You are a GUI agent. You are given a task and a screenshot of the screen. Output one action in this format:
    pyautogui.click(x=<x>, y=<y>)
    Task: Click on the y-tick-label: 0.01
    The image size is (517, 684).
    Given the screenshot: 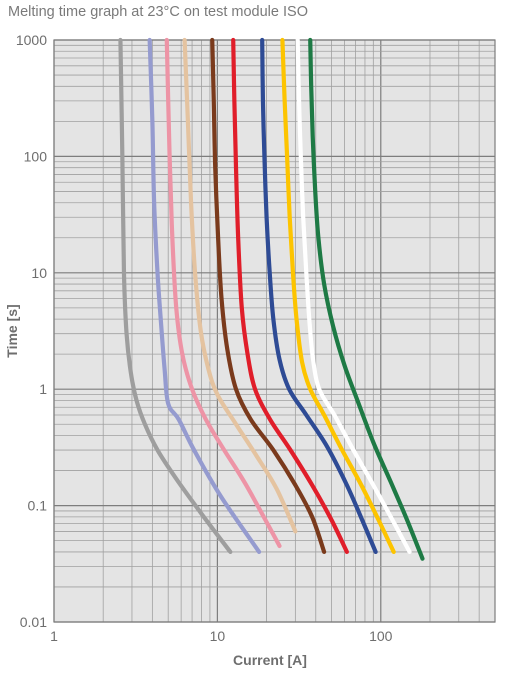 What is the action you would take?
    pyautogui.click(x=33, y=622)
    